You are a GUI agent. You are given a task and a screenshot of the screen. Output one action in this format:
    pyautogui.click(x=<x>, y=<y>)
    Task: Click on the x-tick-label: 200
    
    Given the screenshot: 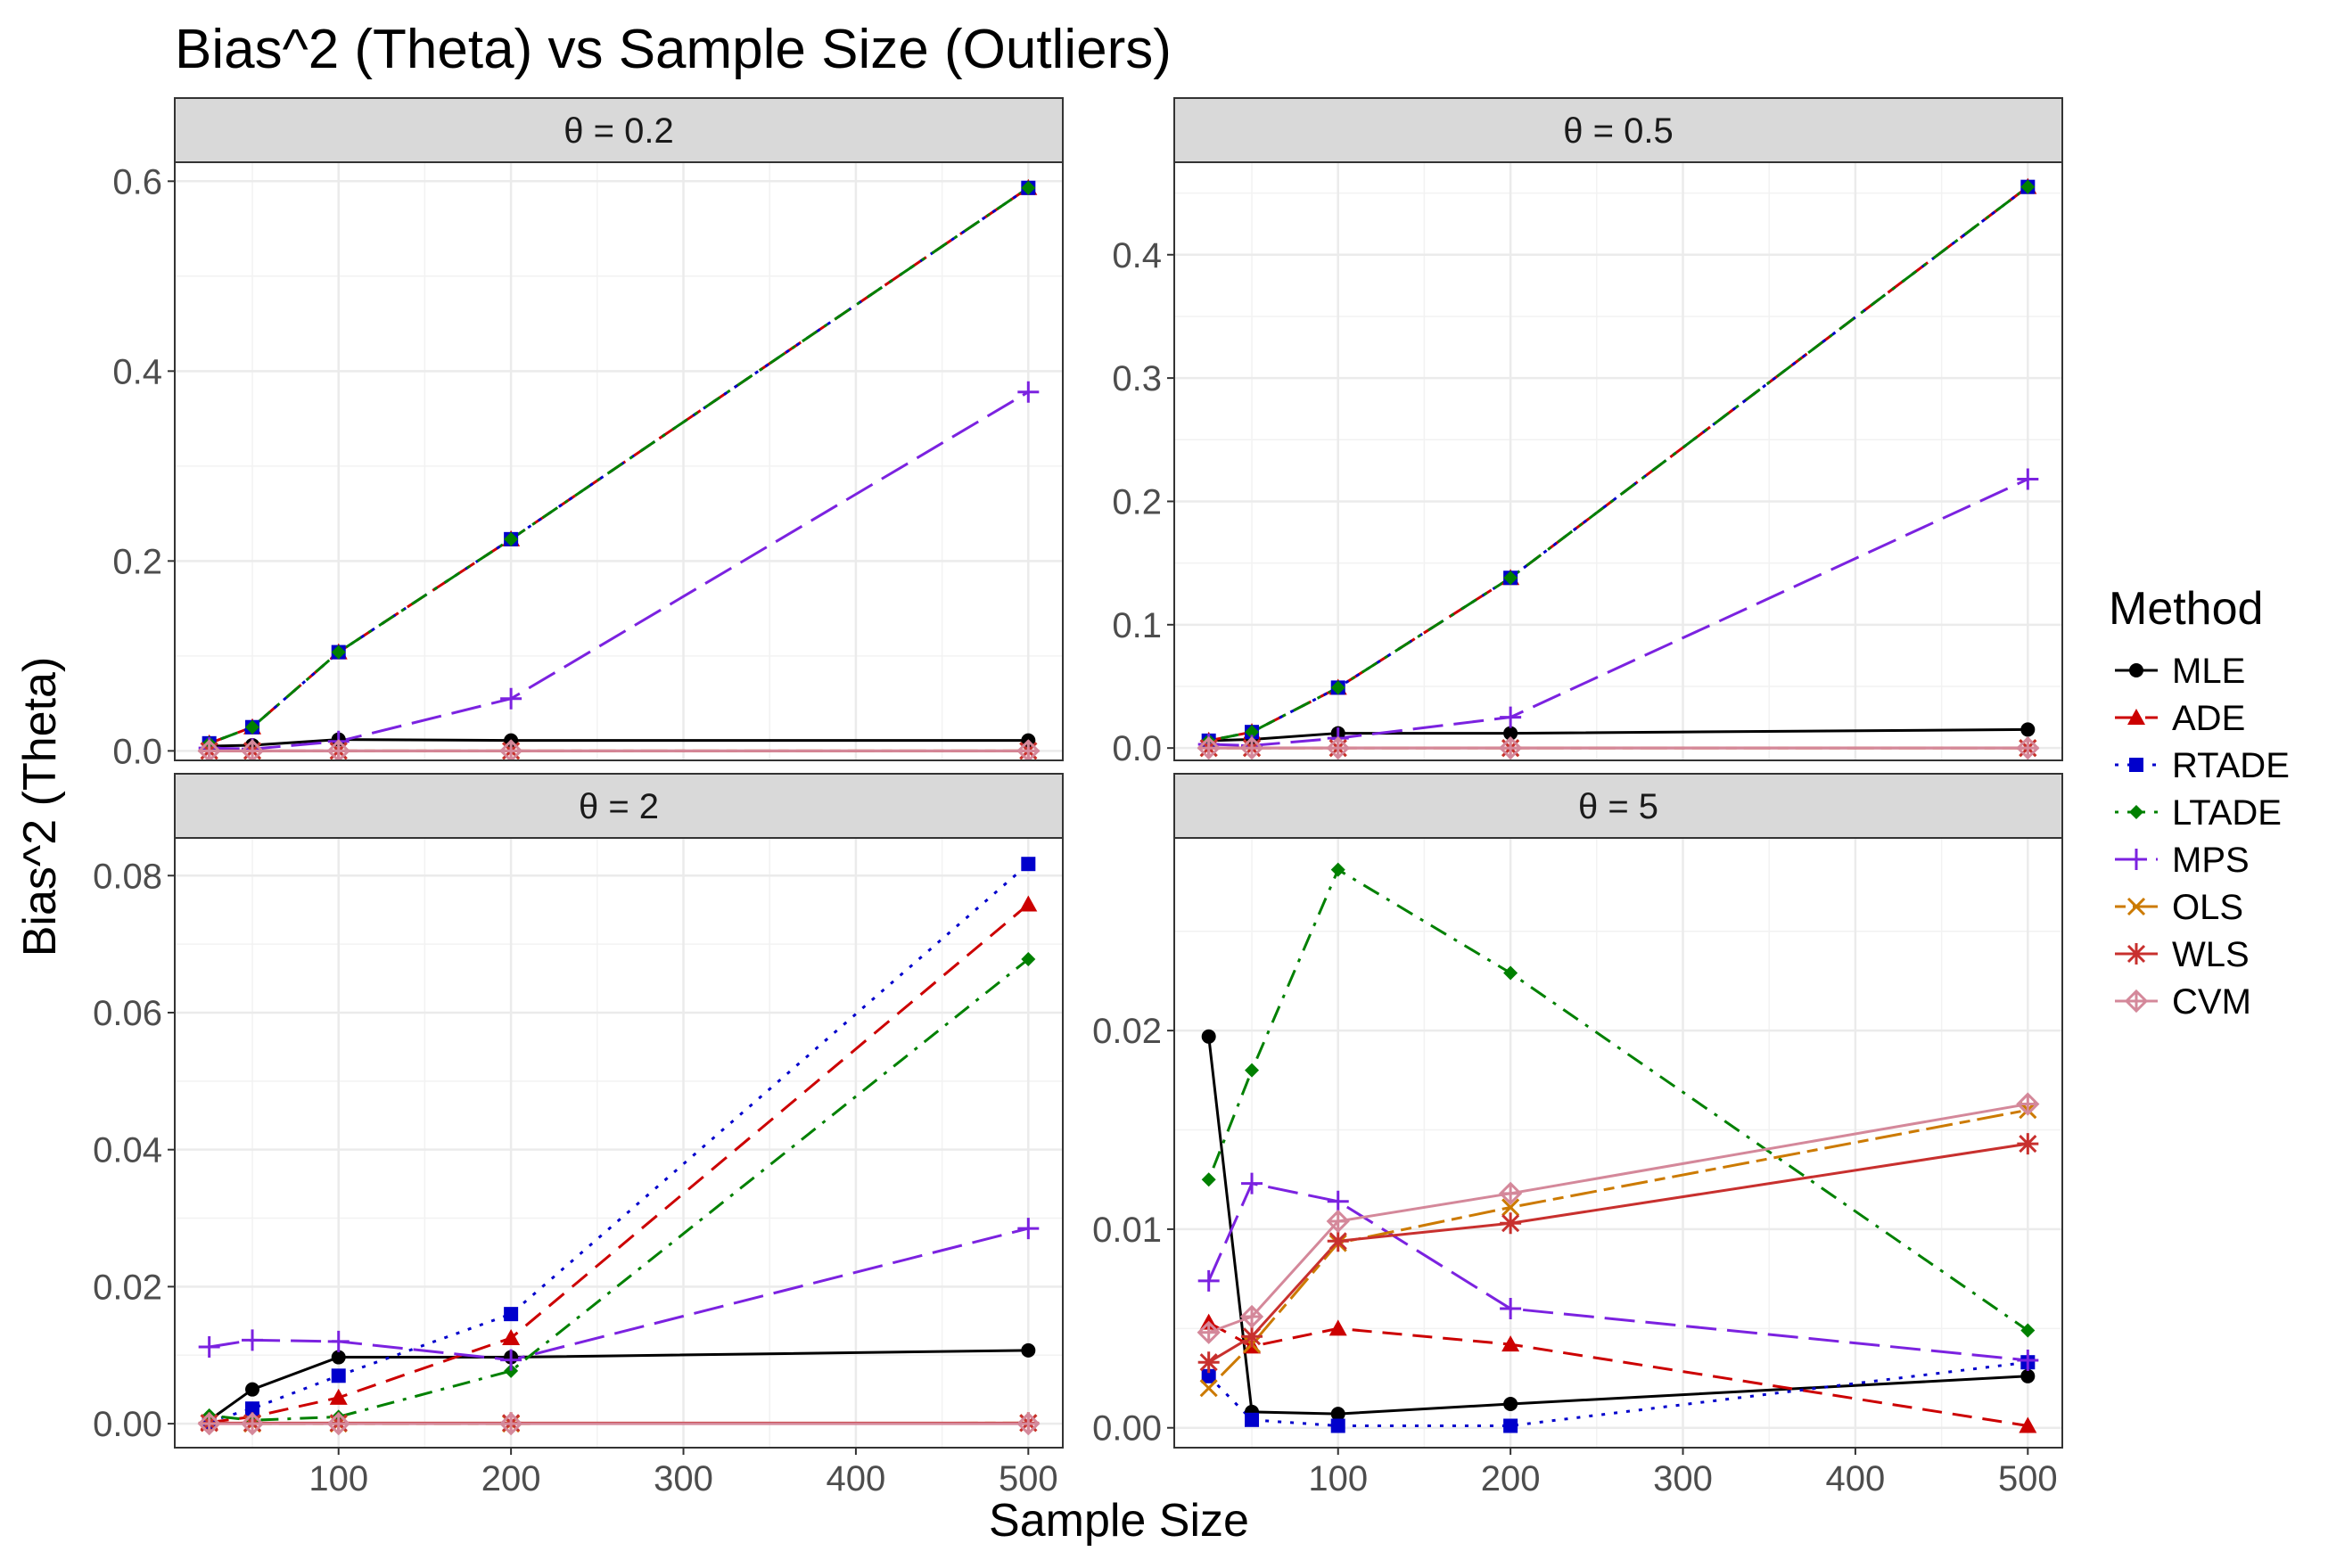 What is the action you would take?
    pyautogui.click(x=511, y=1479)
    